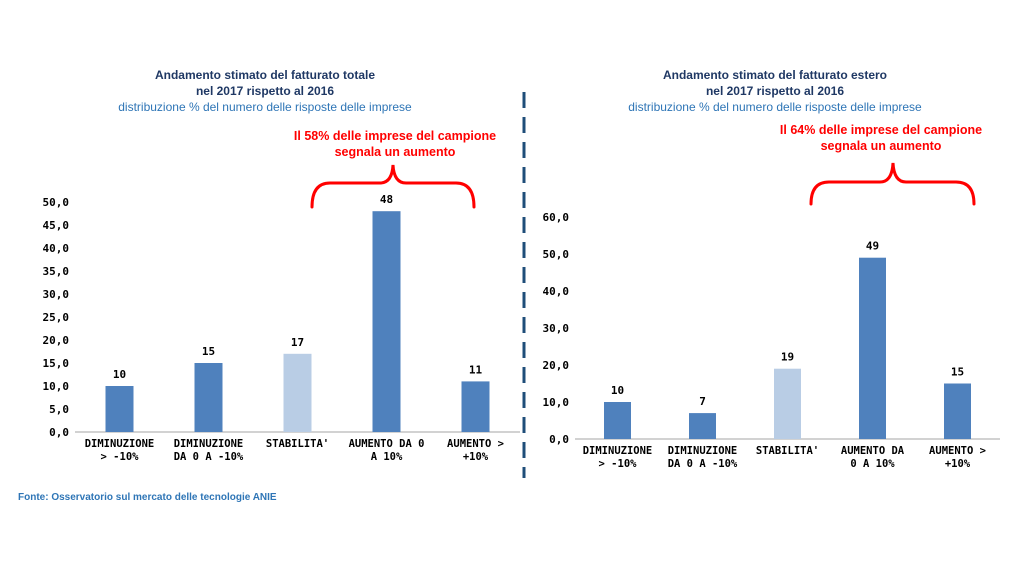 This screenshot has width=1024, height=566. Describe the element at coordinates (386, 199) in the screenshot. I see `left-data-label: 48` at that location.